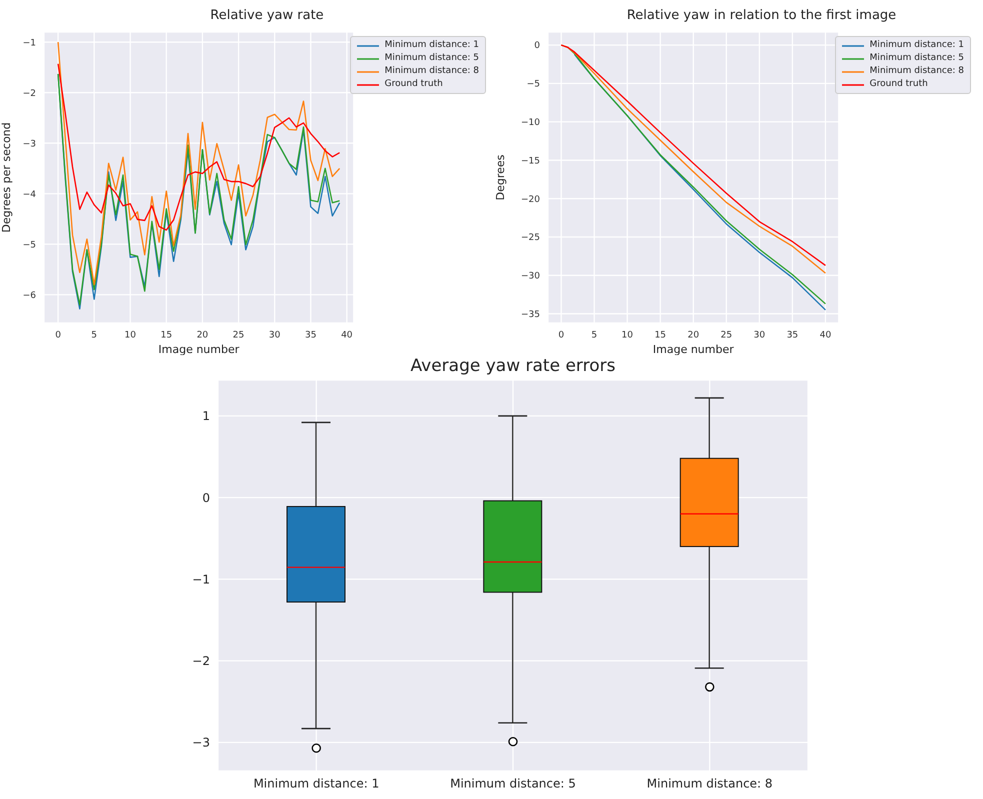 This screenshot has height=799, width=983. What do you see at coordinates (530, 315) in the screenshot?
I see `y-tick-label: −35` at bounding box center [530, 315].